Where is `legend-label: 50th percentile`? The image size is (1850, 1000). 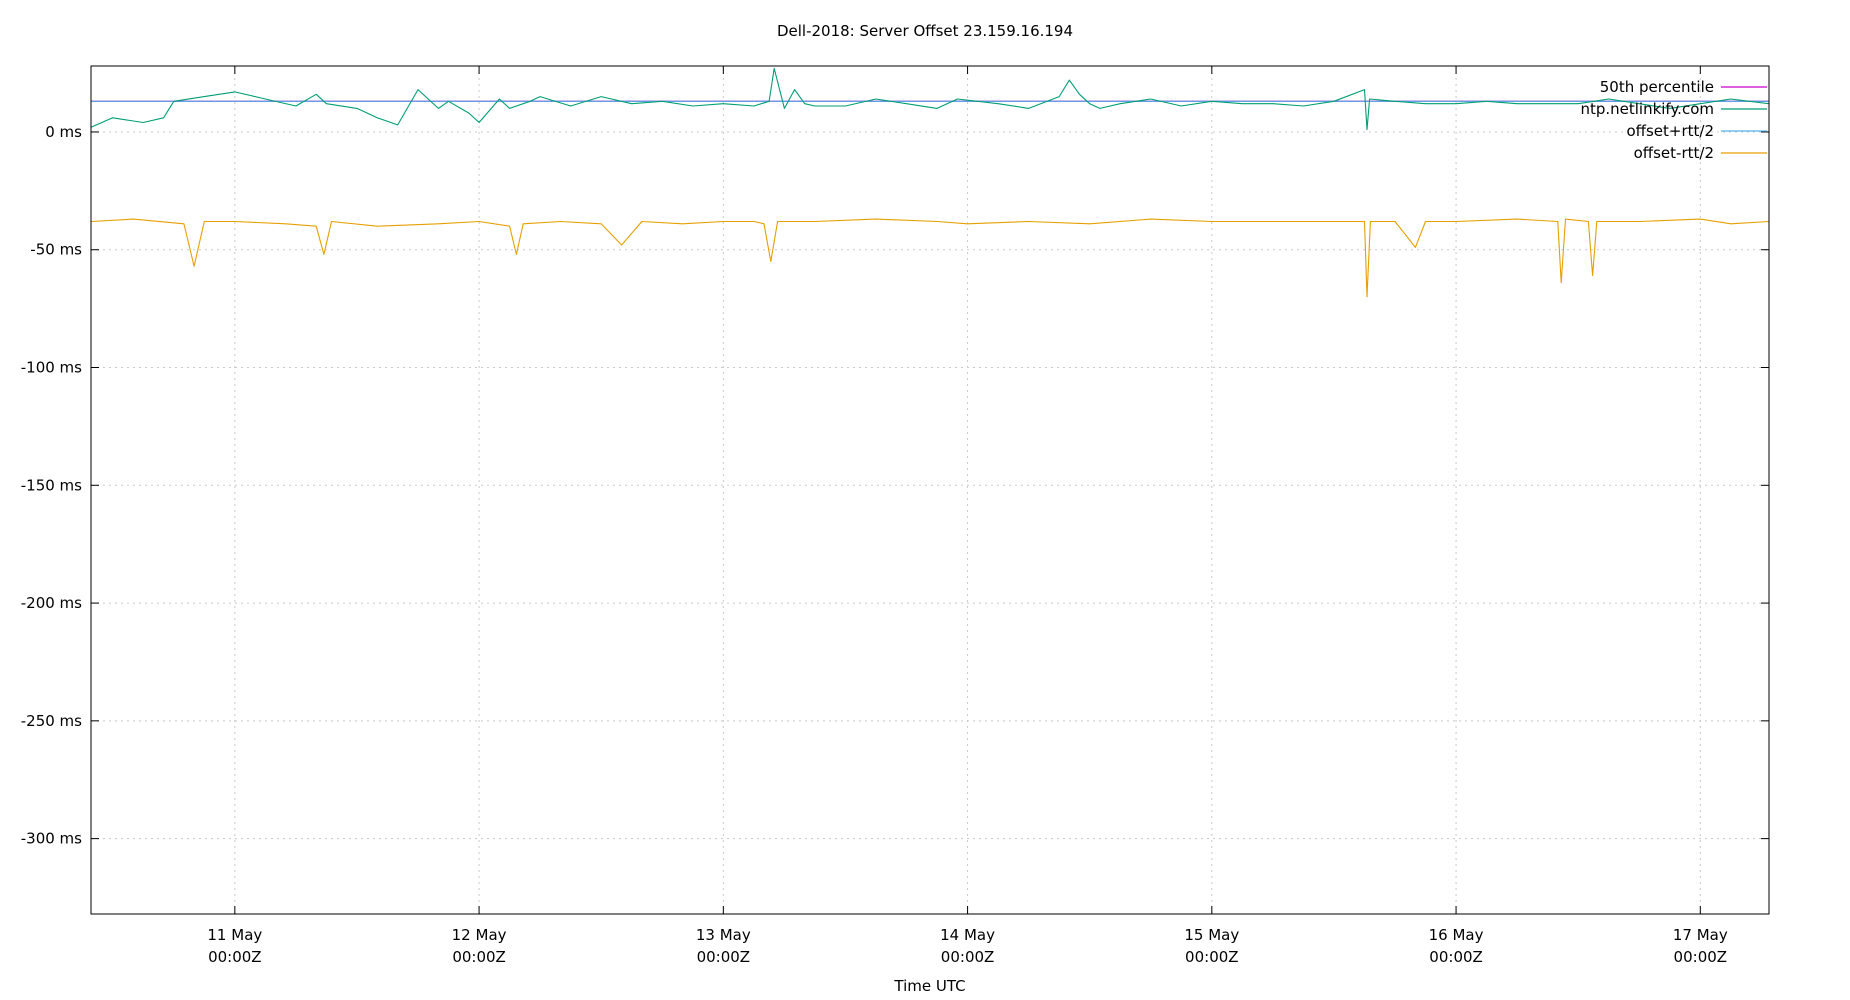
legend-label: 50th percentile is located at coordinates (1657, 87).